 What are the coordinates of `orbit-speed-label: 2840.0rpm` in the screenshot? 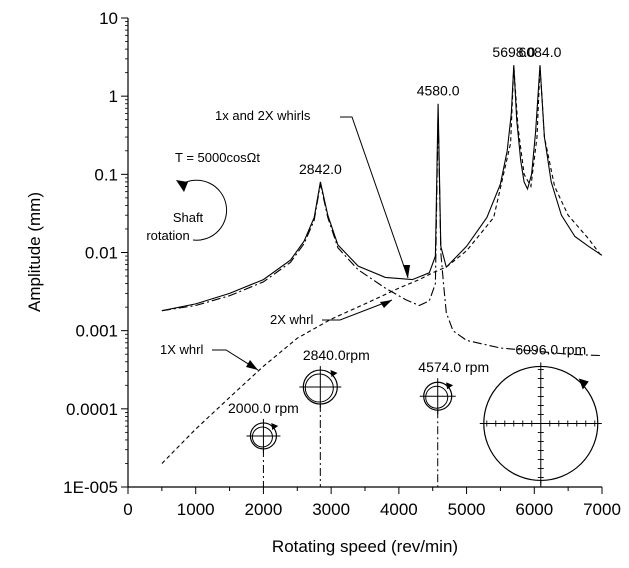 It's located at (336, 355).